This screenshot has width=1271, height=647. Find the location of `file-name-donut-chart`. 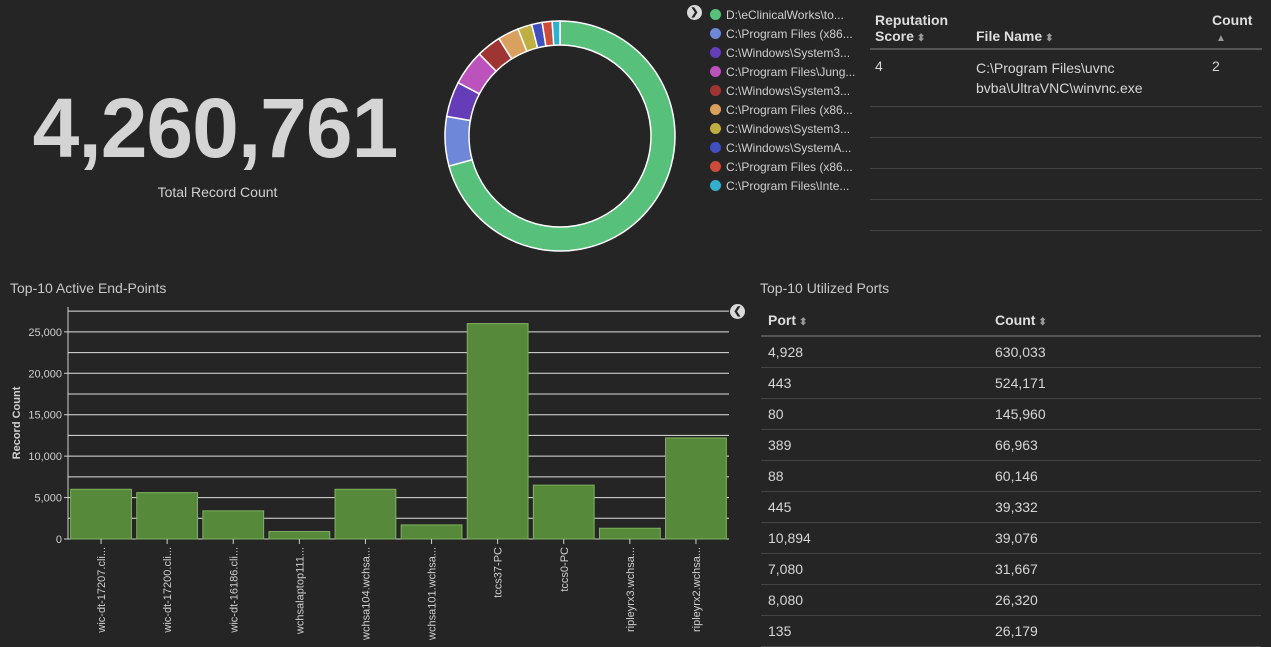

file-name-donut-chart is located at coordinates (560, 136).